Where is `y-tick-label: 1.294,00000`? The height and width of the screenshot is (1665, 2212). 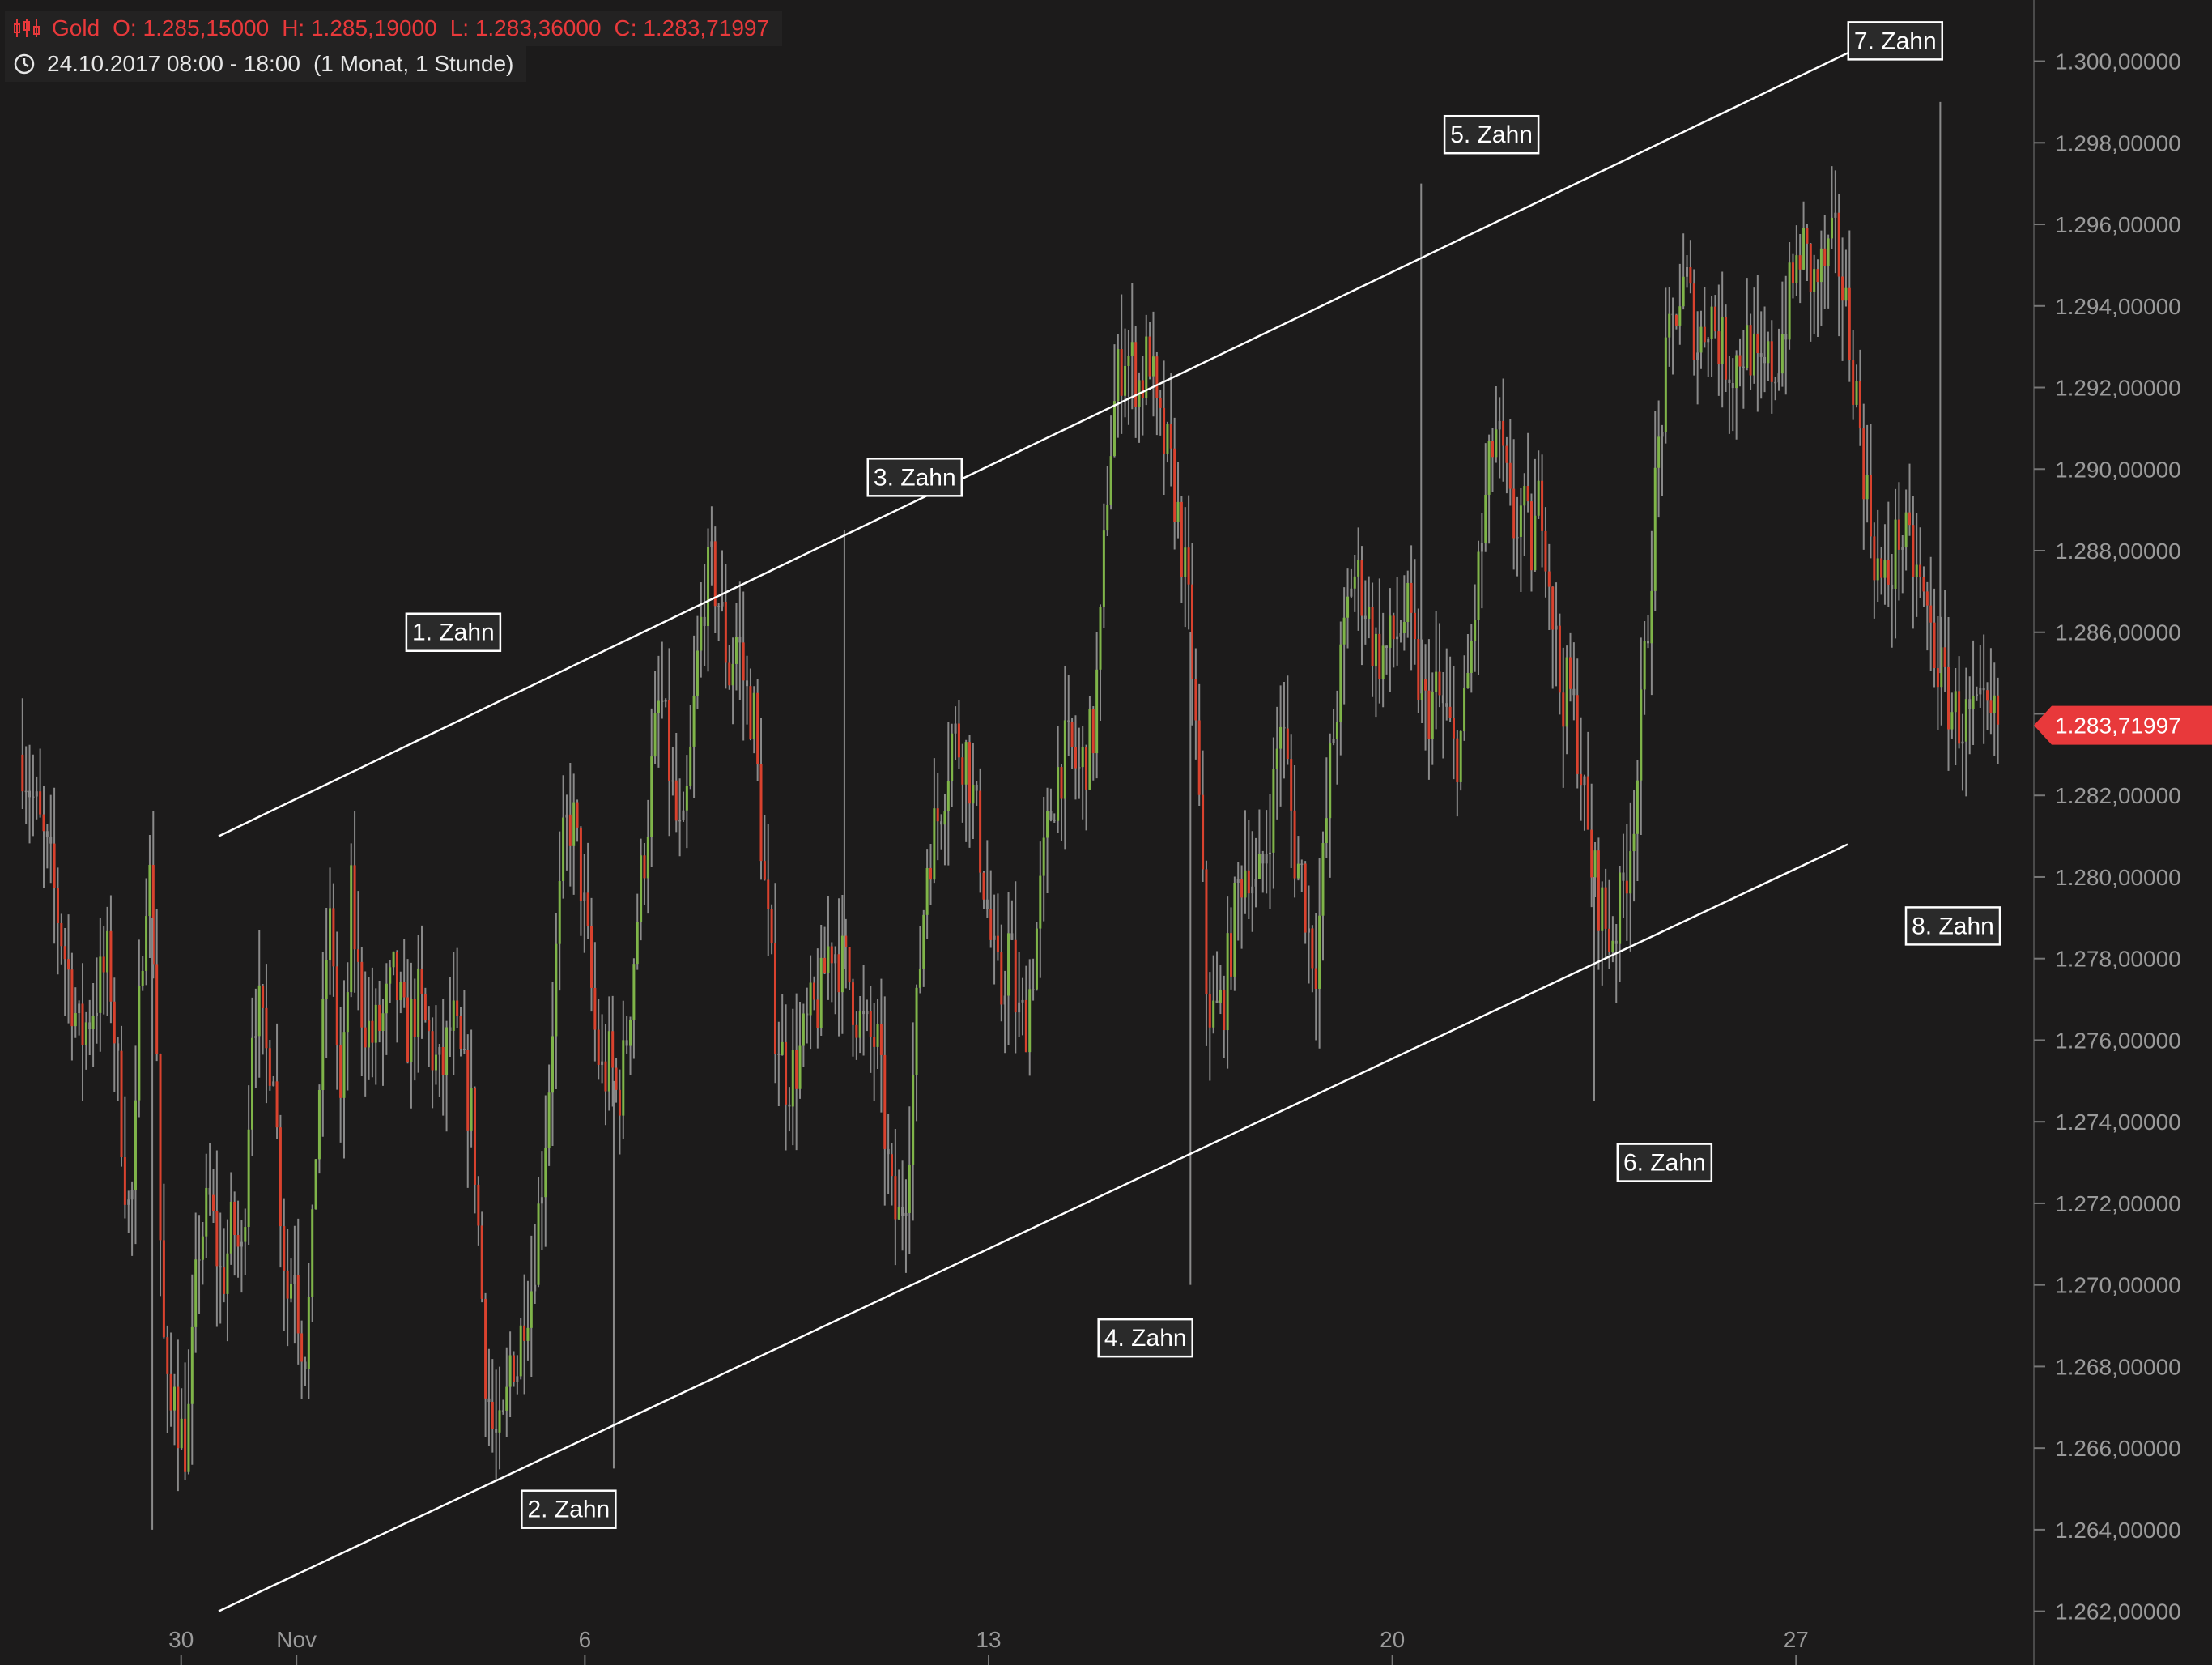
y-tick-label: 1.294,00000 is located at coordinates (2118, 306).